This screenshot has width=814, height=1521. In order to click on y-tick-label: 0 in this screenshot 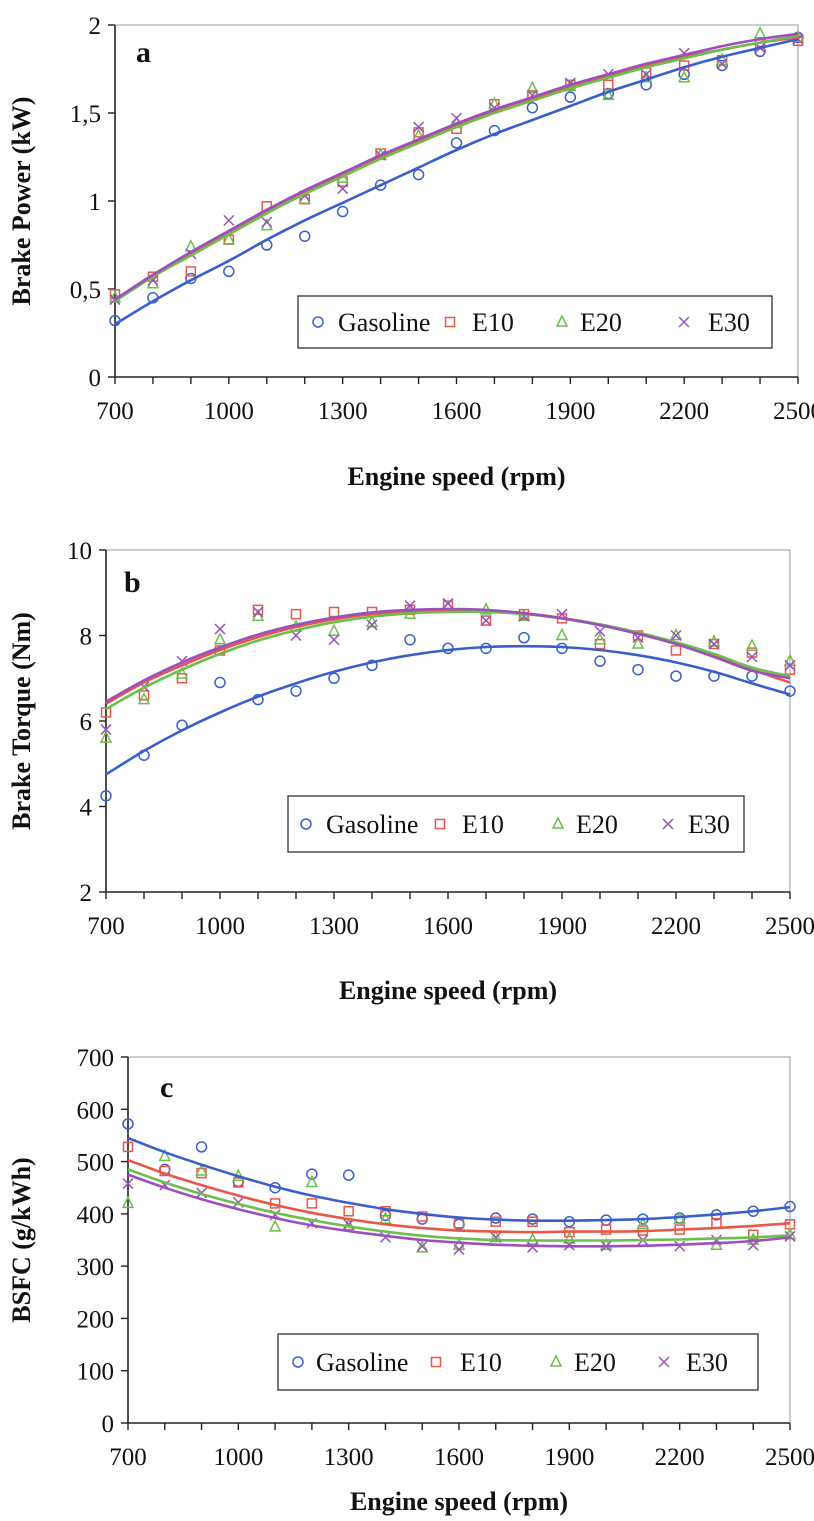, I will do `click(95, 378)`.